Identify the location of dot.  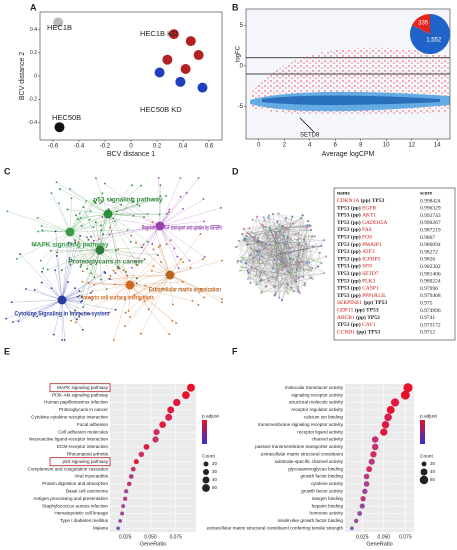
(123, 506).